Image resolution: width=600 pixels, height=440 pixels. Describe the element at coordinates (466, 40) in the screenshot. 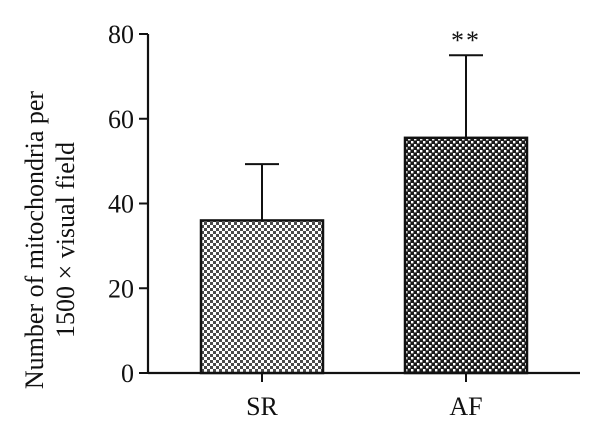

I see `significance-marker-af: **` at that location.